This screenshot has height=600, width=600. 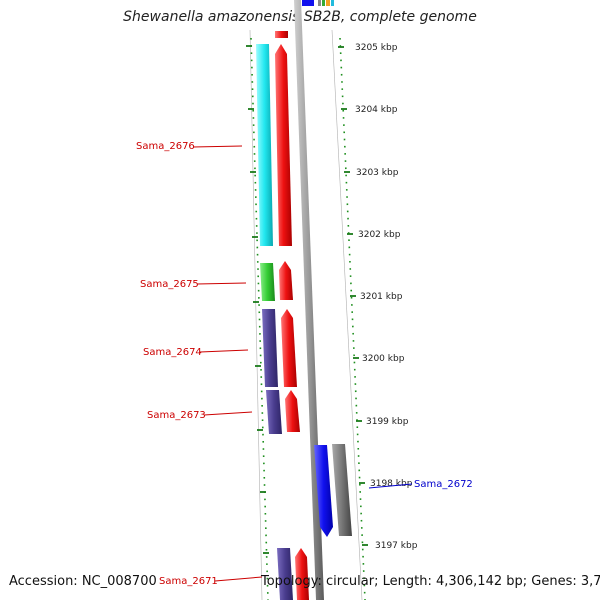 What do you see at coordinates (286, 280) in the screenshot?
I see `feature-sama-2675-arrow` at bounding box center [286, 280].